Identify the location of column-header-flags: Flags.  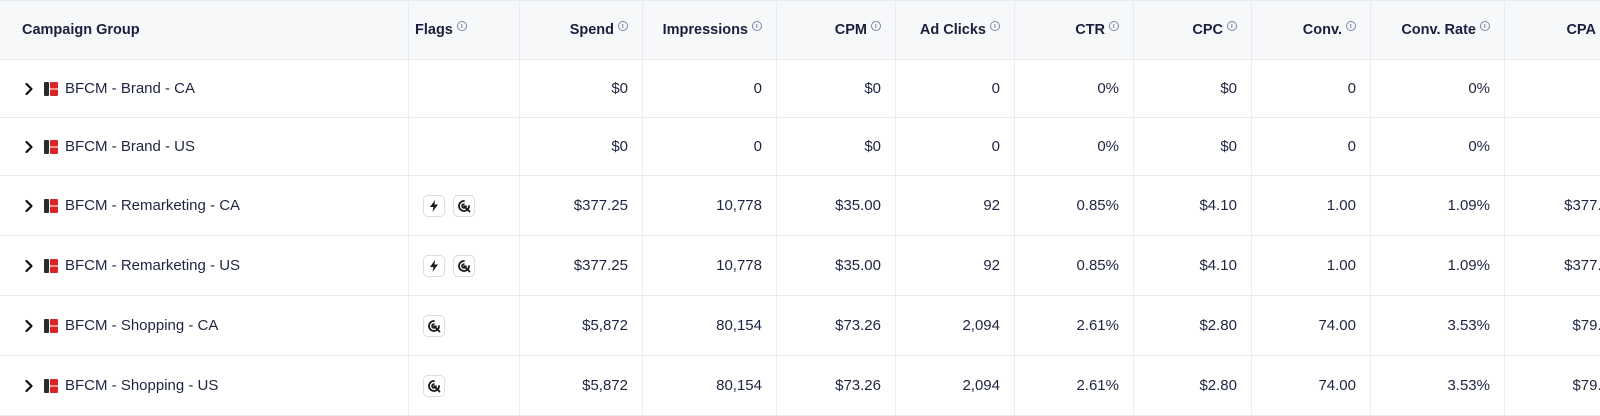
(464, 30).